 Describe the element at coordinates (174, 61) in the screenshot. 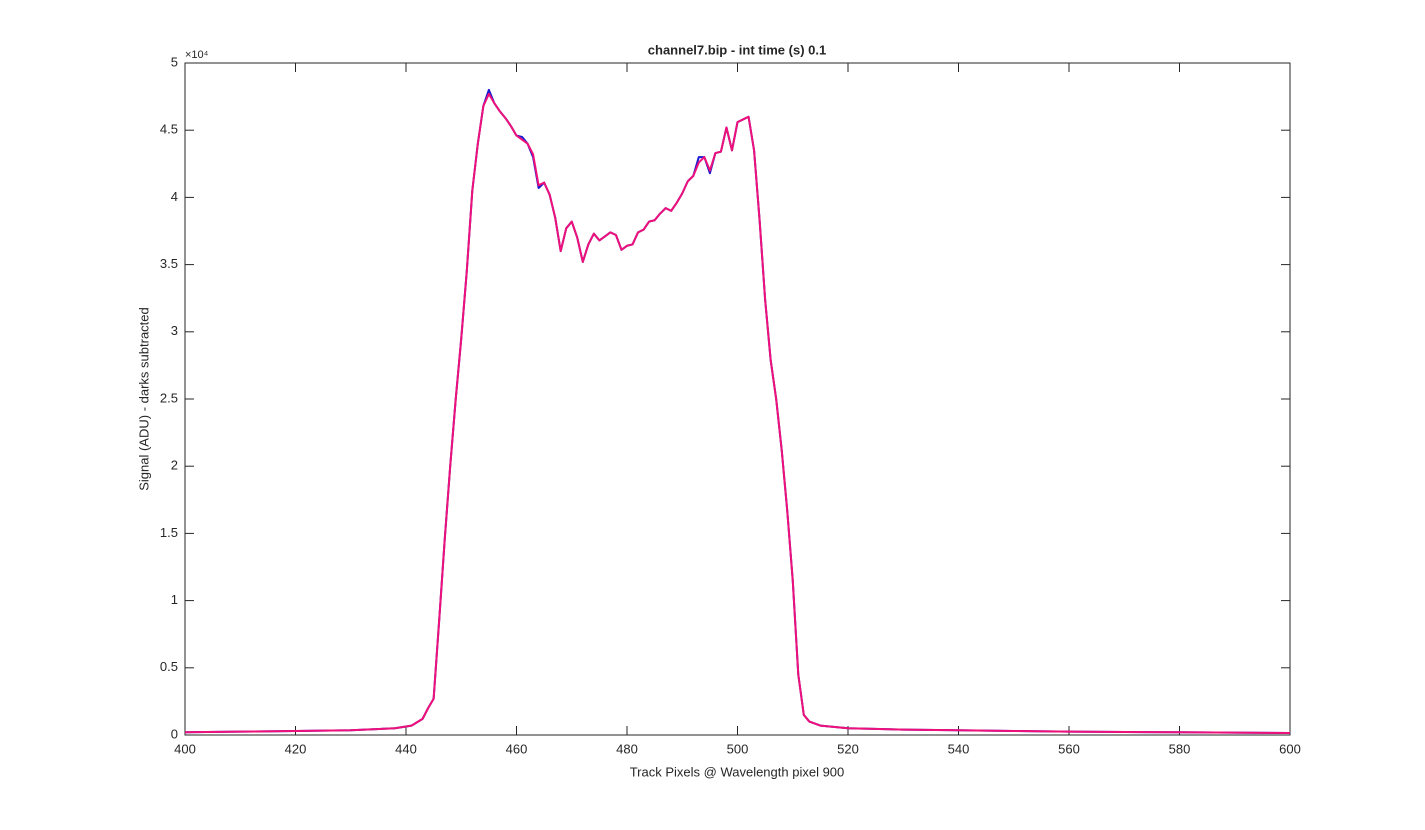

I see `y-tick-label: 5` at that location.